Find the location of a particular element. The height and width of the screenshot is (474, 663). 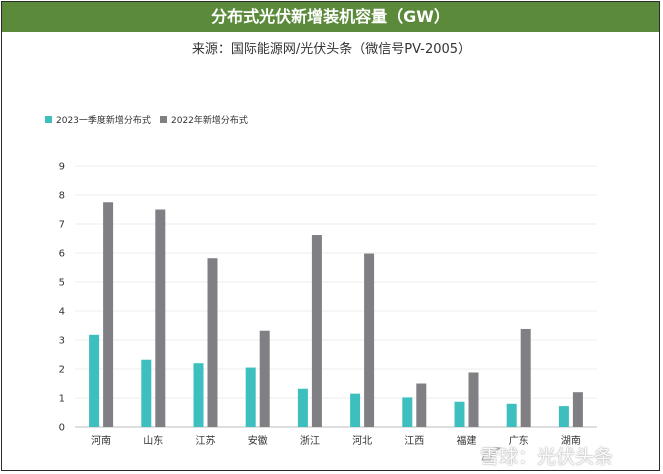

snowball-icon is located at coordinates (491, 454).